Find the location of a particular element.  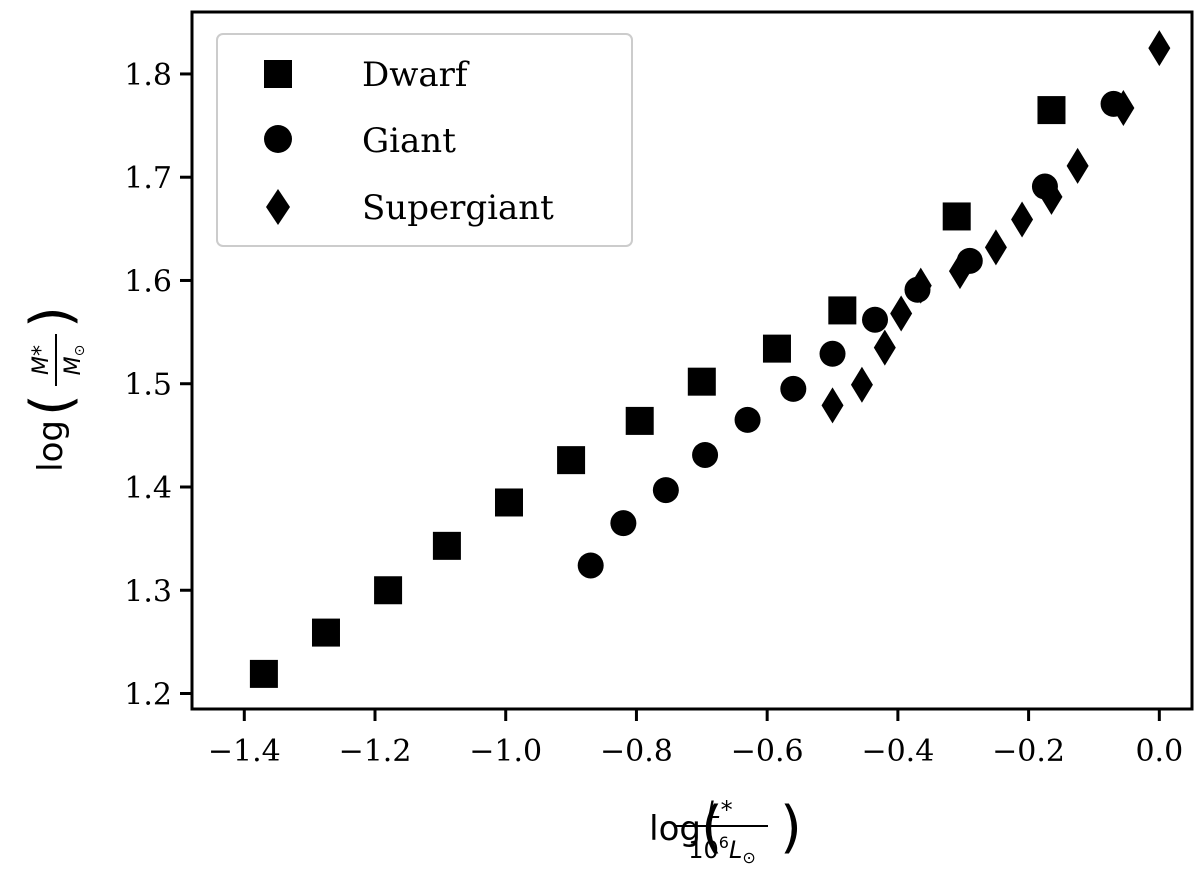

y-tick-label: 1.8 is located at coordinates (148, 75).